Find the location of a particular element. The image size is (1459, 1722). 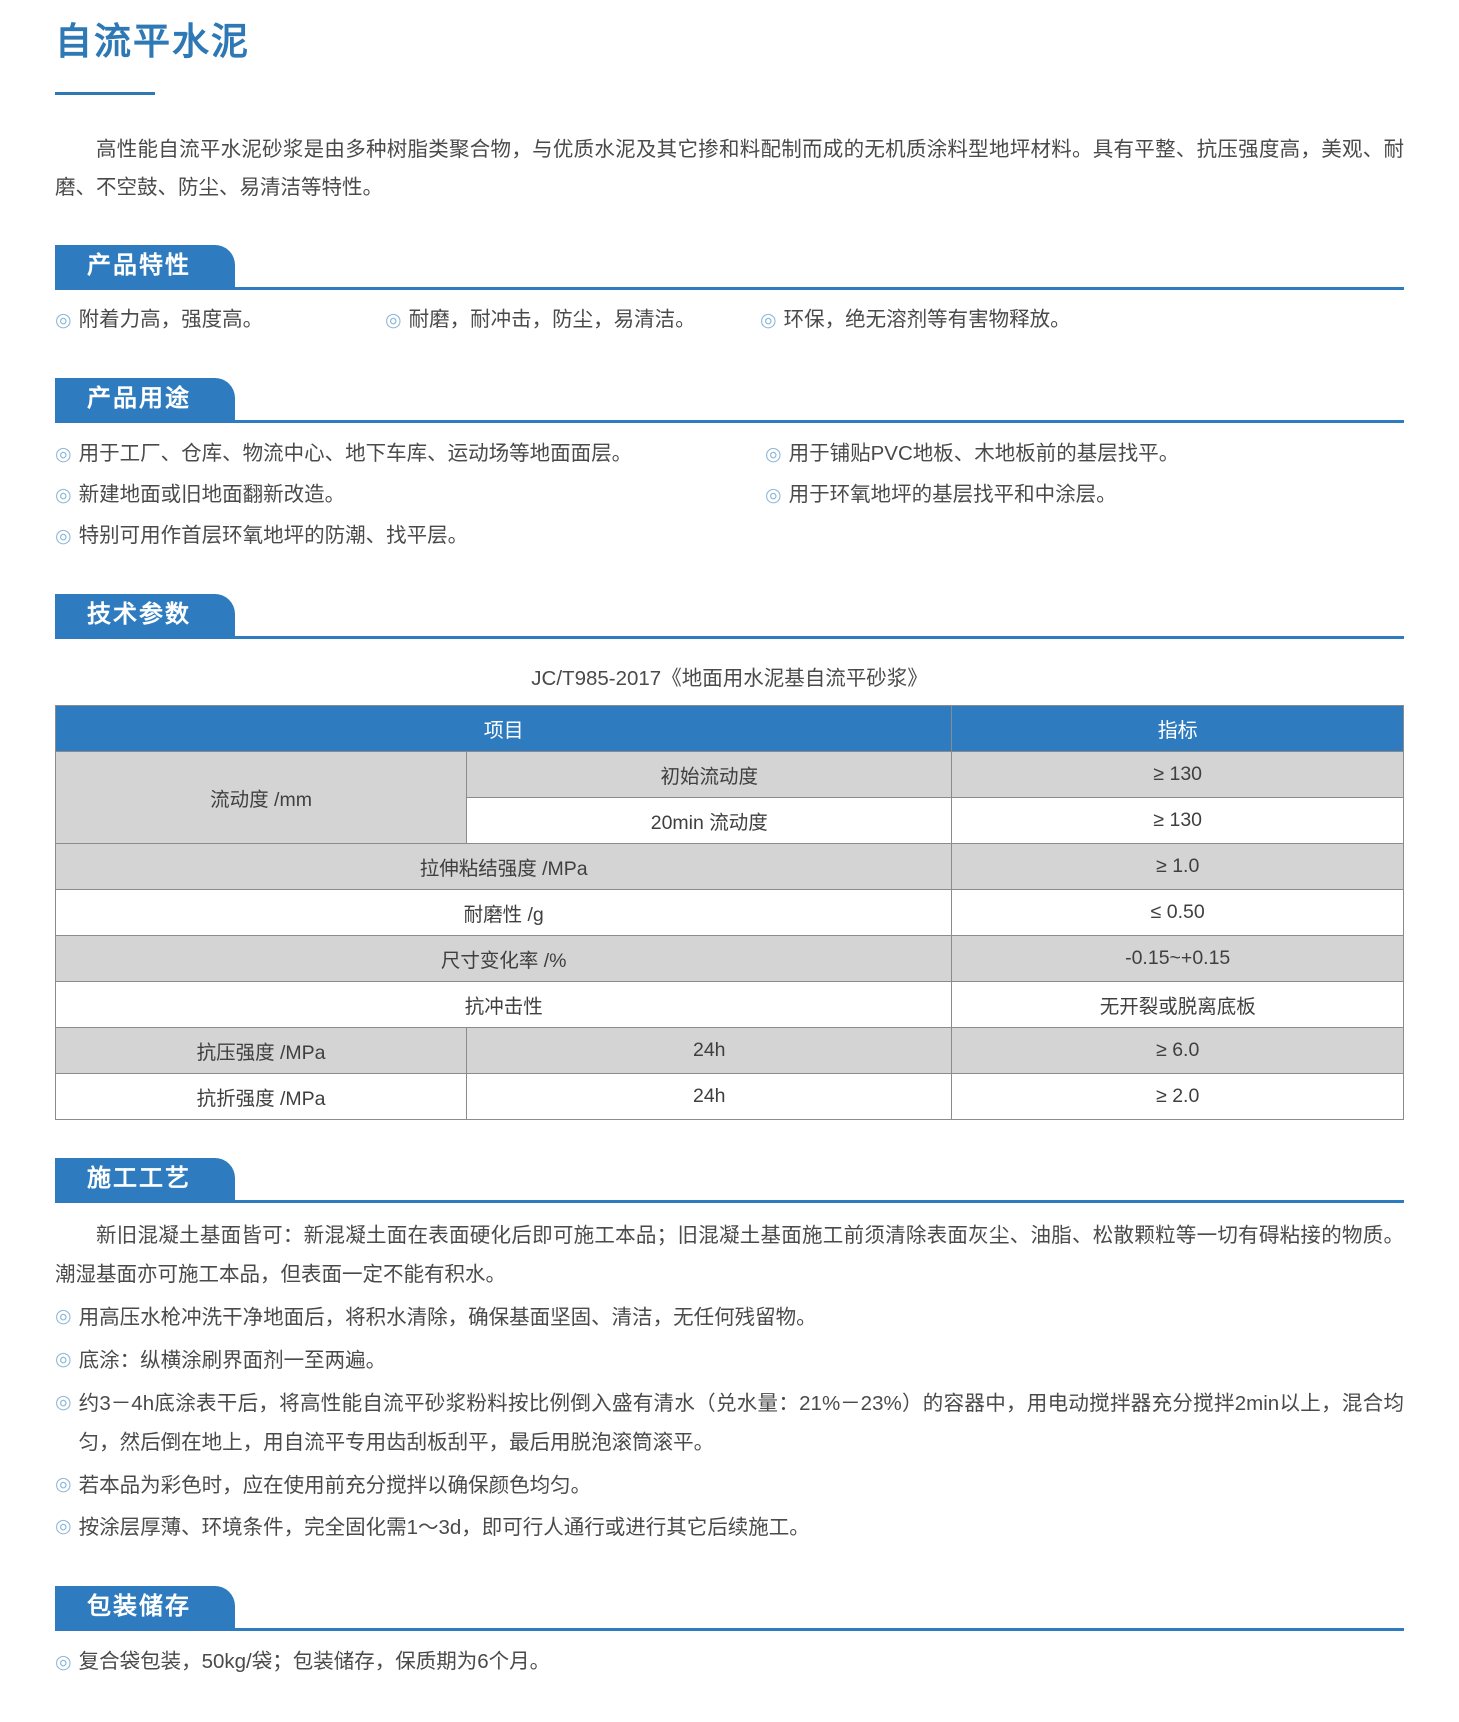

list-item: ◎ 复合袋包装，50kg/袋；包装储存，保质期为6个月。 is located at coordinates (729, 1662).